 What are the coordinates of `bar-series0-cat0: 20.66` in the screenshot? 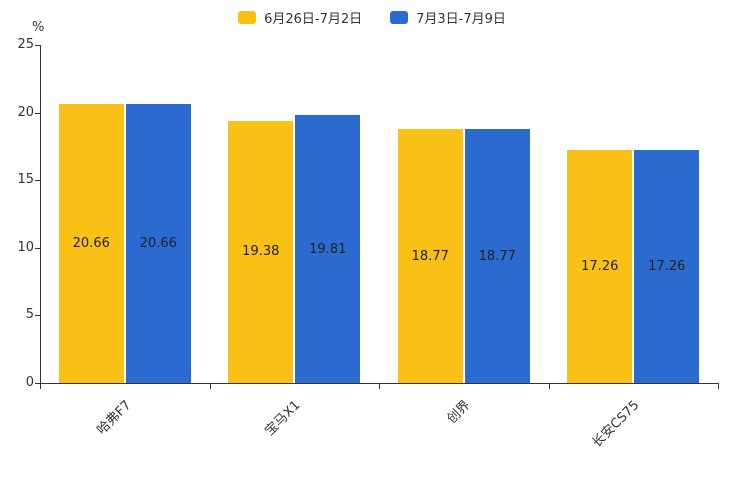 It's located at (91, 243).